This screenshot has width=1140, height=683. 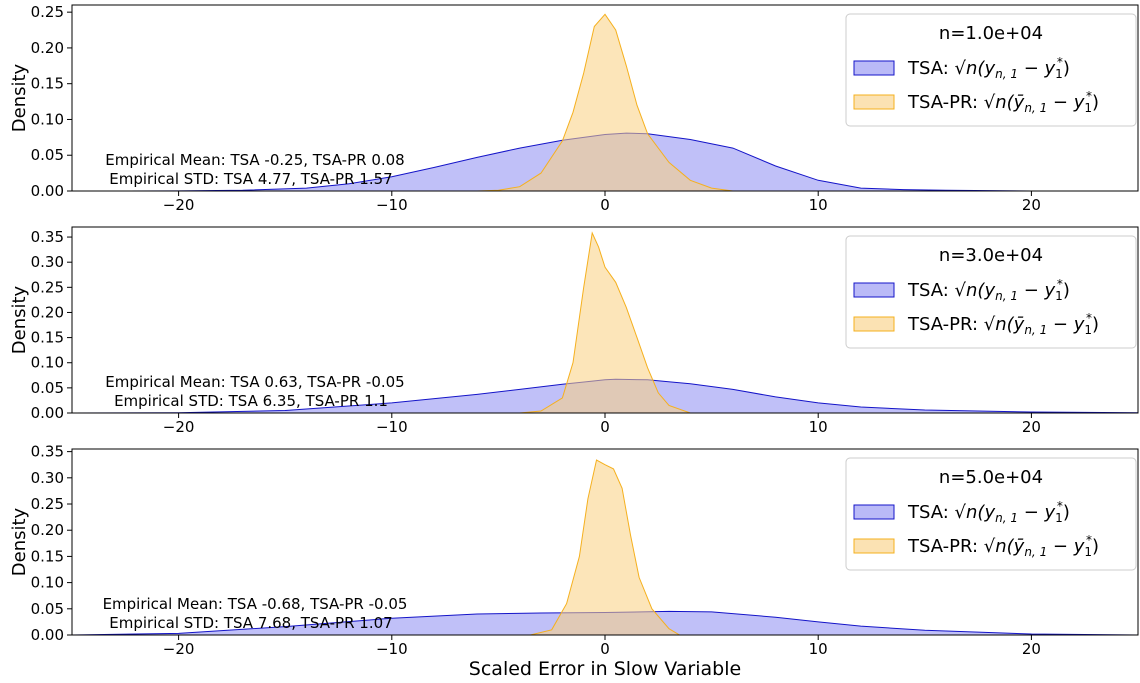 I want to click on legend-title: n=5.0e+04, so click(x=991, y=477).